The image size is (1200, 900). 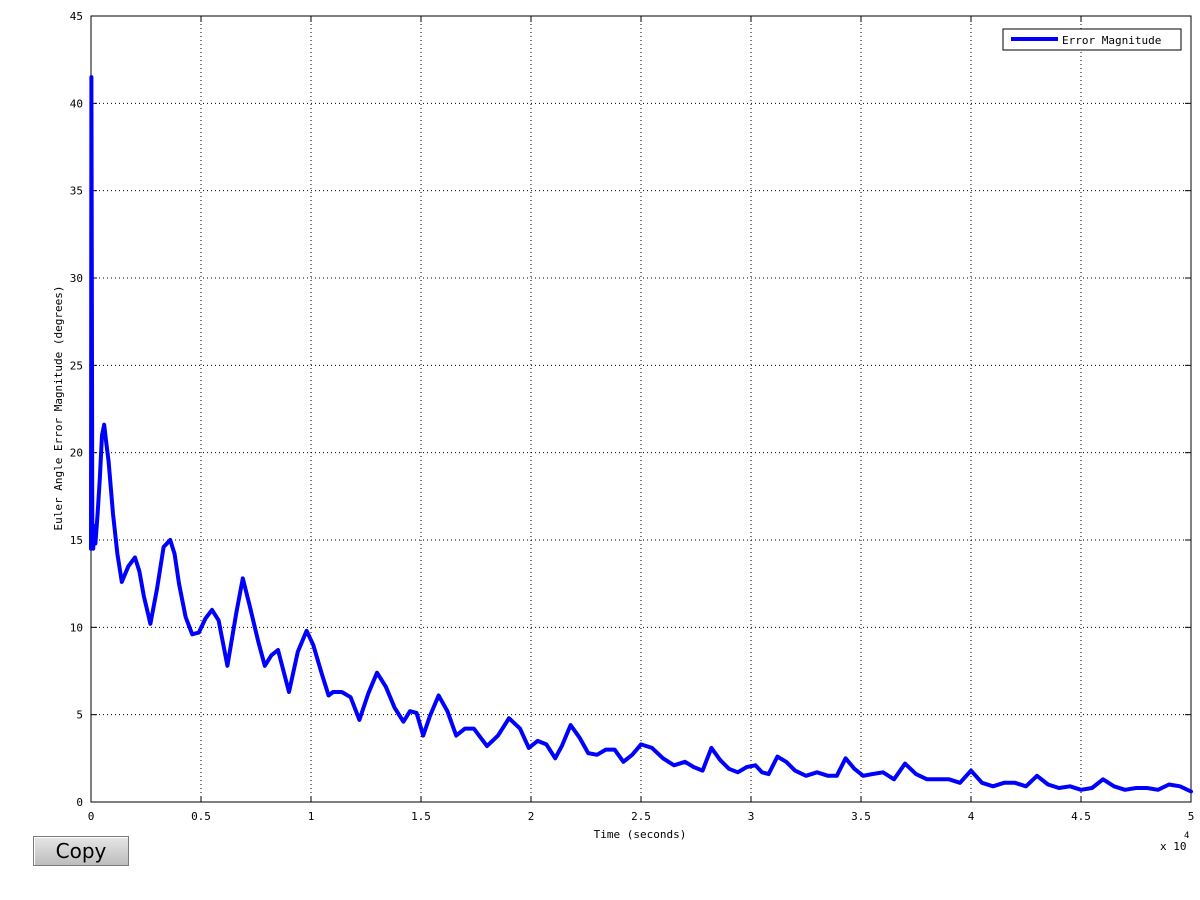 What do you see at coordinates (311, 816) in the screenshot?
I see `x-tick-label: 1` at bounding box center [311, 816].